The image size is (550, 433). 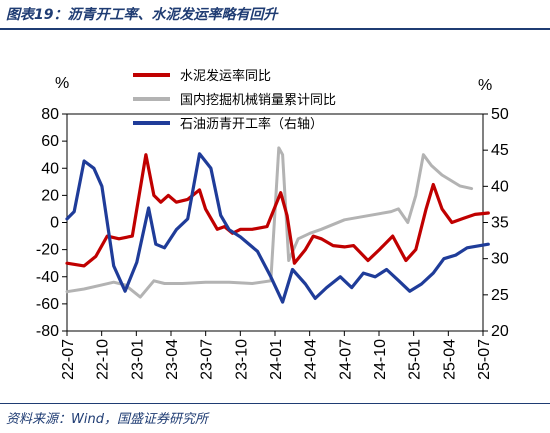 What do you see at coordinates (50, 168) in the screenshot?
I see `y-left-tick-label: 40` at bounding box center [50, 168].